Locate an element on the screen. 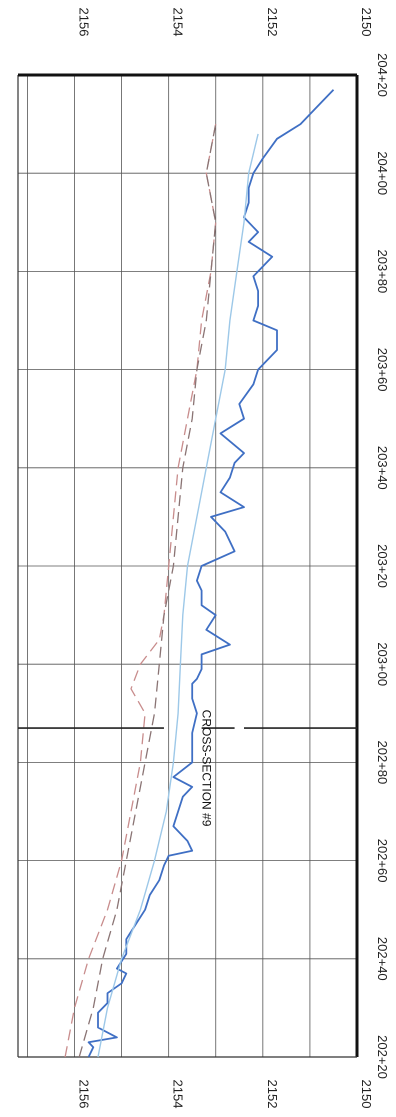 This screenshot has height=1117, width=396. y-tick-label-top: 2156 is located at coordinates (84, 22).